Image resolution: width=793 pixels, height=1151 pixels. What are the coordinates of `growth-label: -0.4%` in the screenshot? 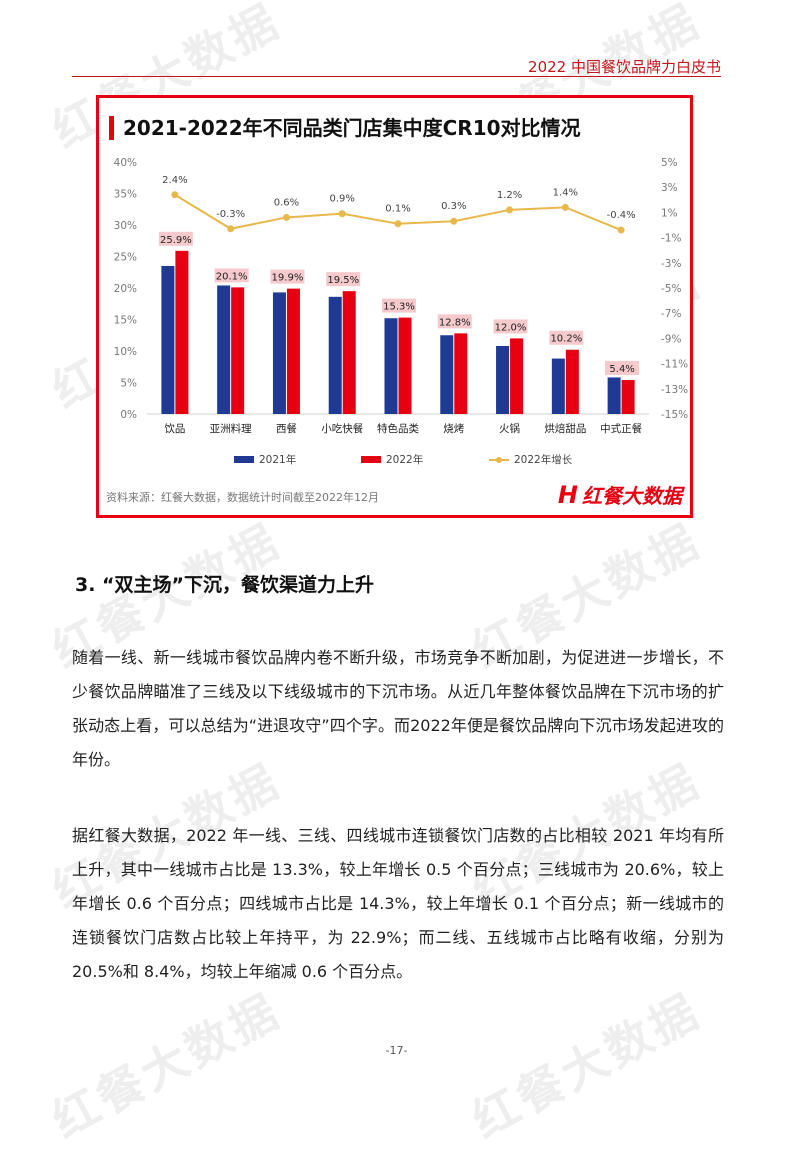 It's located at (621, 215).